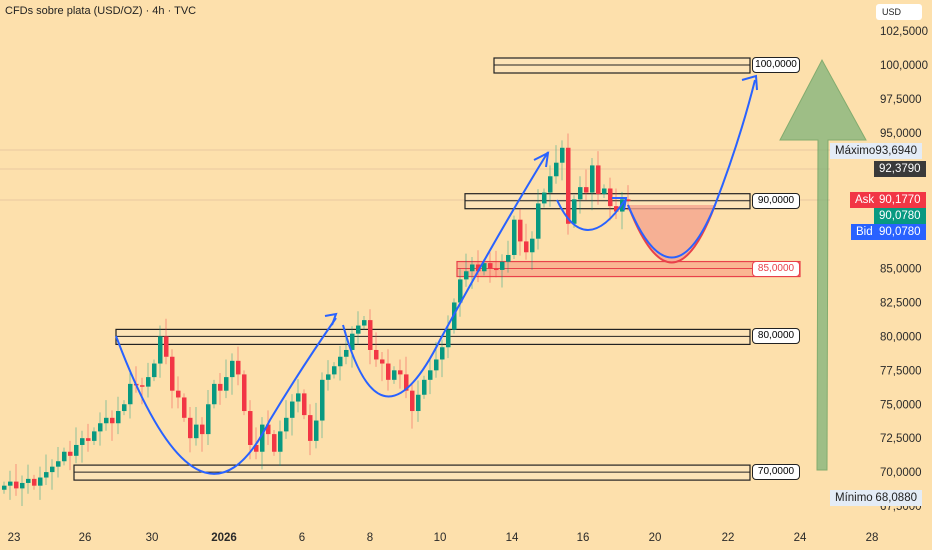 The width and height of the screenshot is (932, 550). What do you see at coordinates (876, 498) in the screenshot?
I see `min-price-tag: Mínimo 68,0880` at bounding box center [876, 498].